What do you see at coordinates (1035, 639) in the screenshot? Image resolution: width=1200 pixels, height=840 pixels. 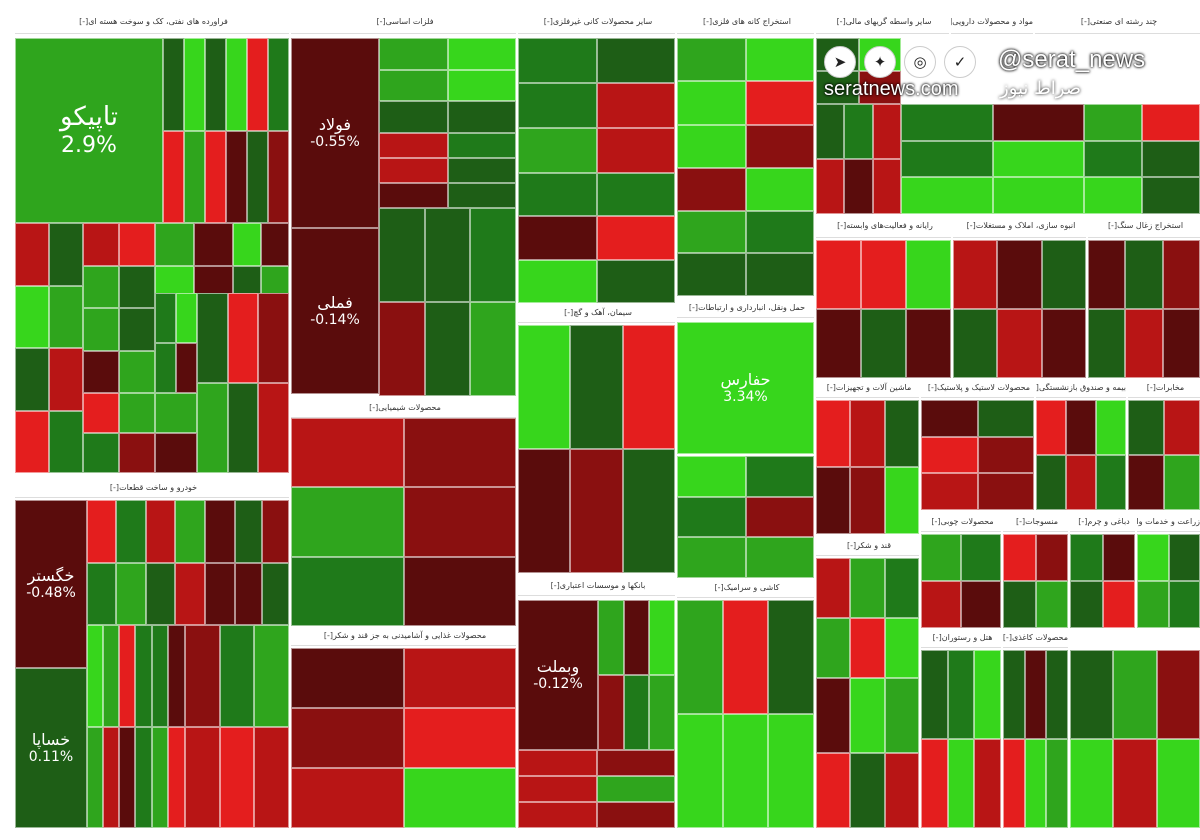 I see `header-paper: محصولات کاغذی[-]` at bounding box center [1035, 639].